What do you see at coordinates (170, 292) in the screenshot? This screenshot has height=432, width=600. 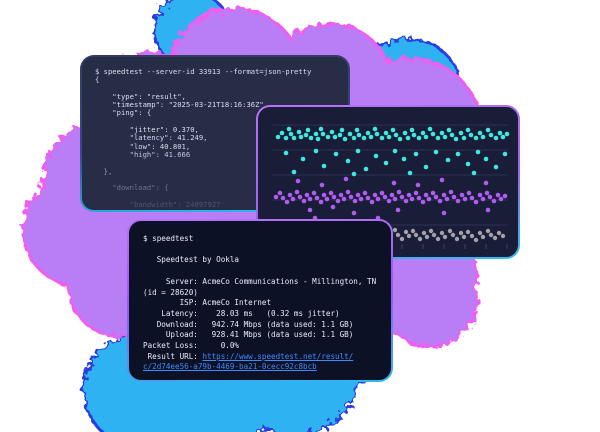 I see `terminal-line: (id = 28620)` at bounding box center [170, 292].